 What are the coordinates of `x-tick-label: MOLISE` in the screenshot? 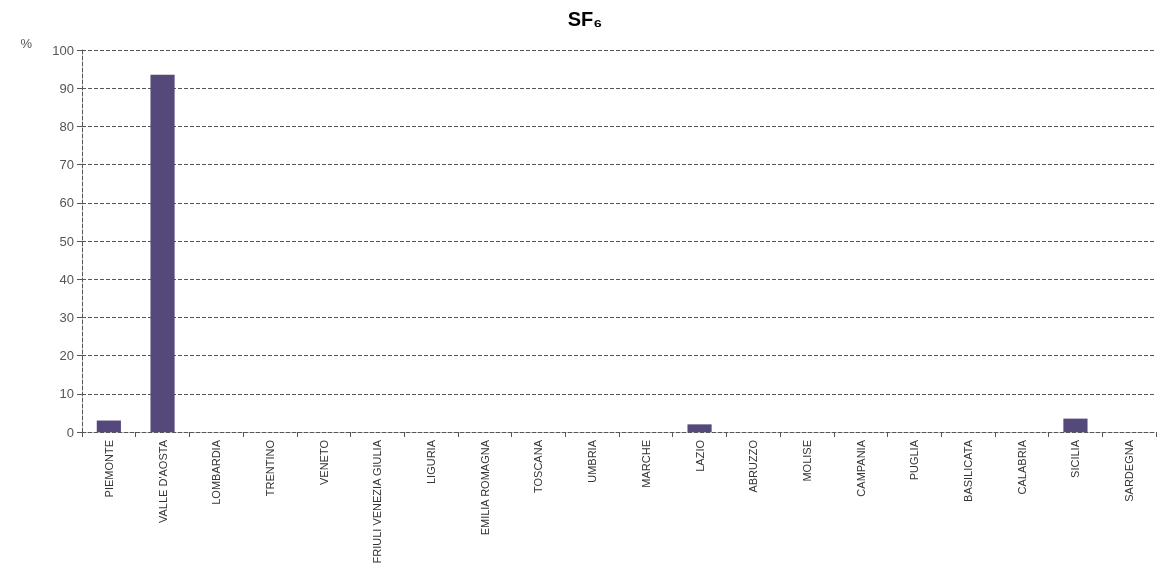 It's located at (806, 461).